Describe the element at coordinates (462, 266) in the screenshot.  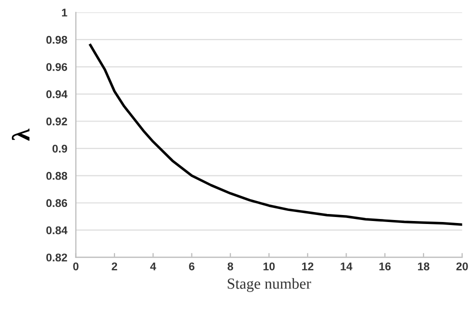
I see `x-tick-label: 20` at that location.